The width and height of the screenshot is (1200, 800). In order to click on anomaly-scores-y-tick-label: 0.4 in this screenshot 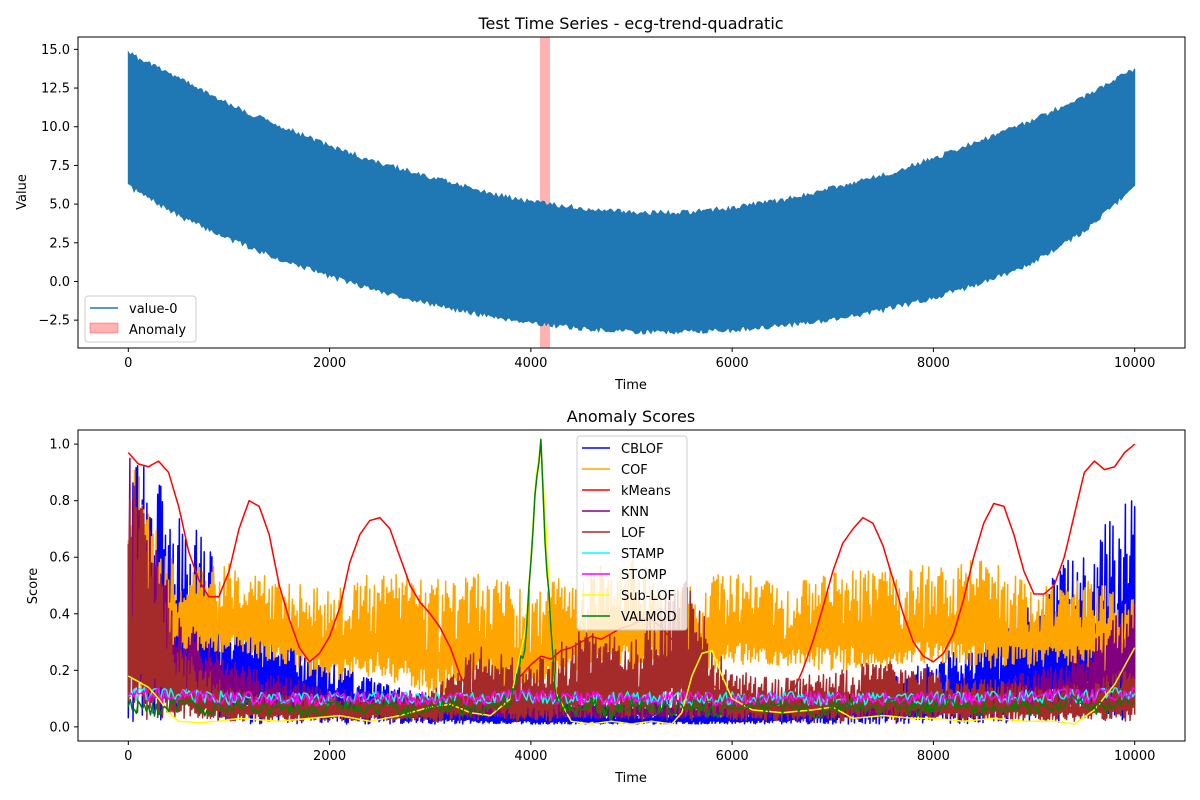, I will do `click(59, 614)`.